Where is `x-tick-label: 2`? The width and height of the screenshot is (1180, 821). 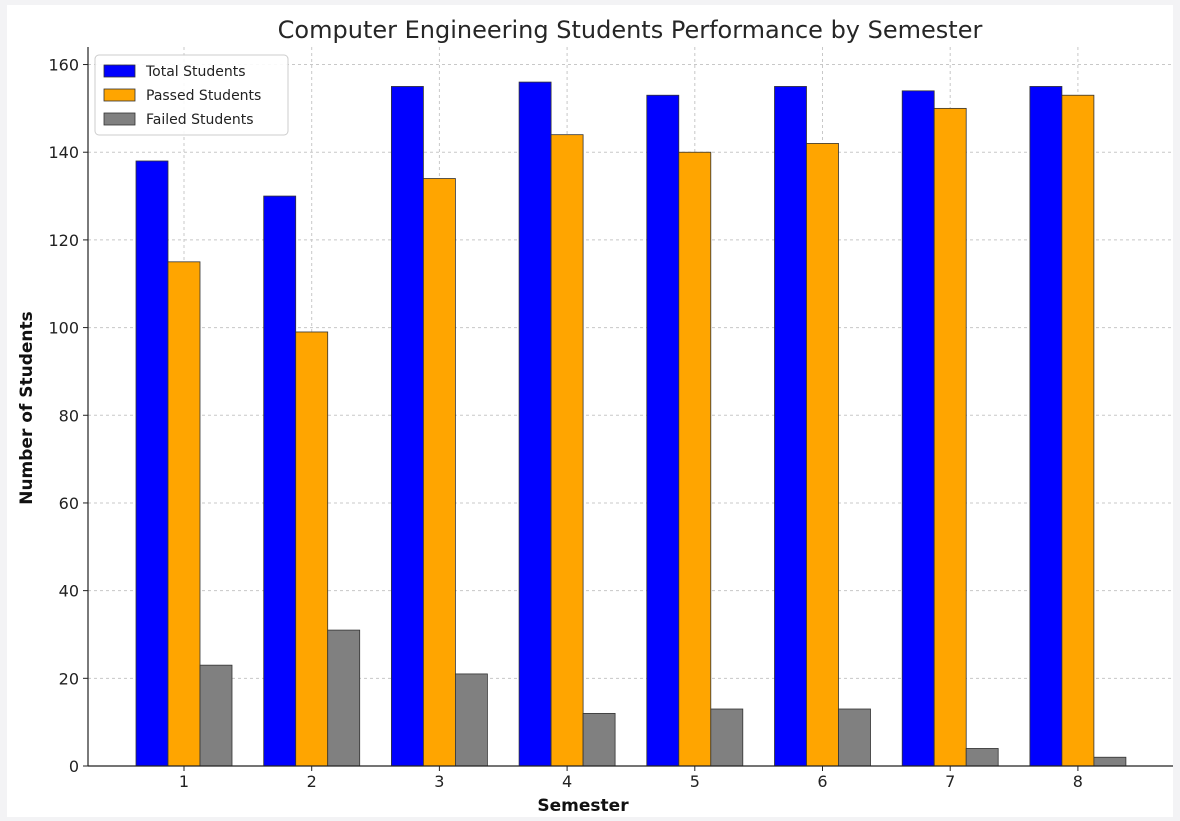 x-tick-label: 2 is located at coordinates (312, 781).